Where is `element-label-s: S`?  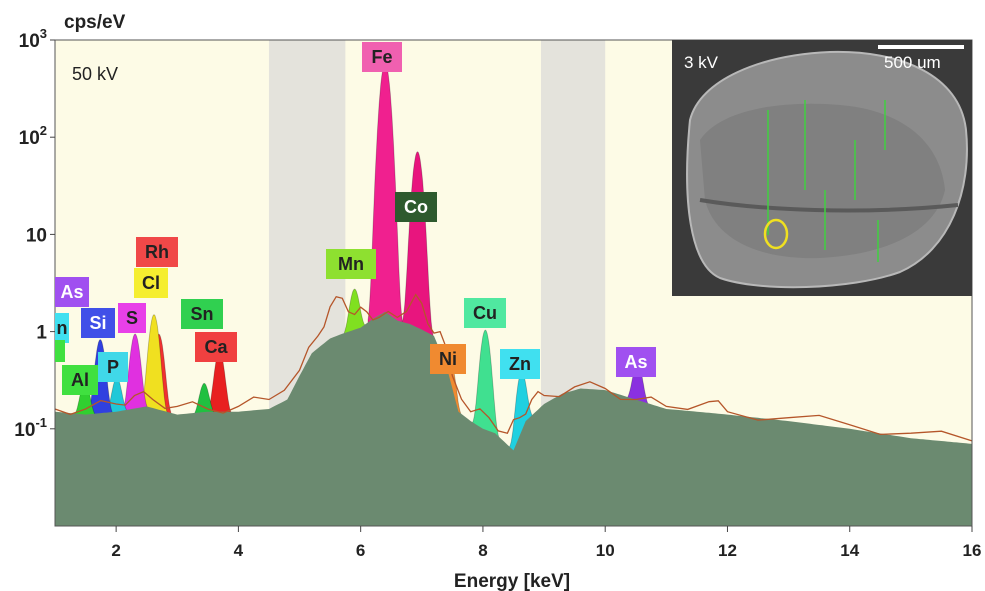
element-label-s: S is located at coordinates (132, 318).